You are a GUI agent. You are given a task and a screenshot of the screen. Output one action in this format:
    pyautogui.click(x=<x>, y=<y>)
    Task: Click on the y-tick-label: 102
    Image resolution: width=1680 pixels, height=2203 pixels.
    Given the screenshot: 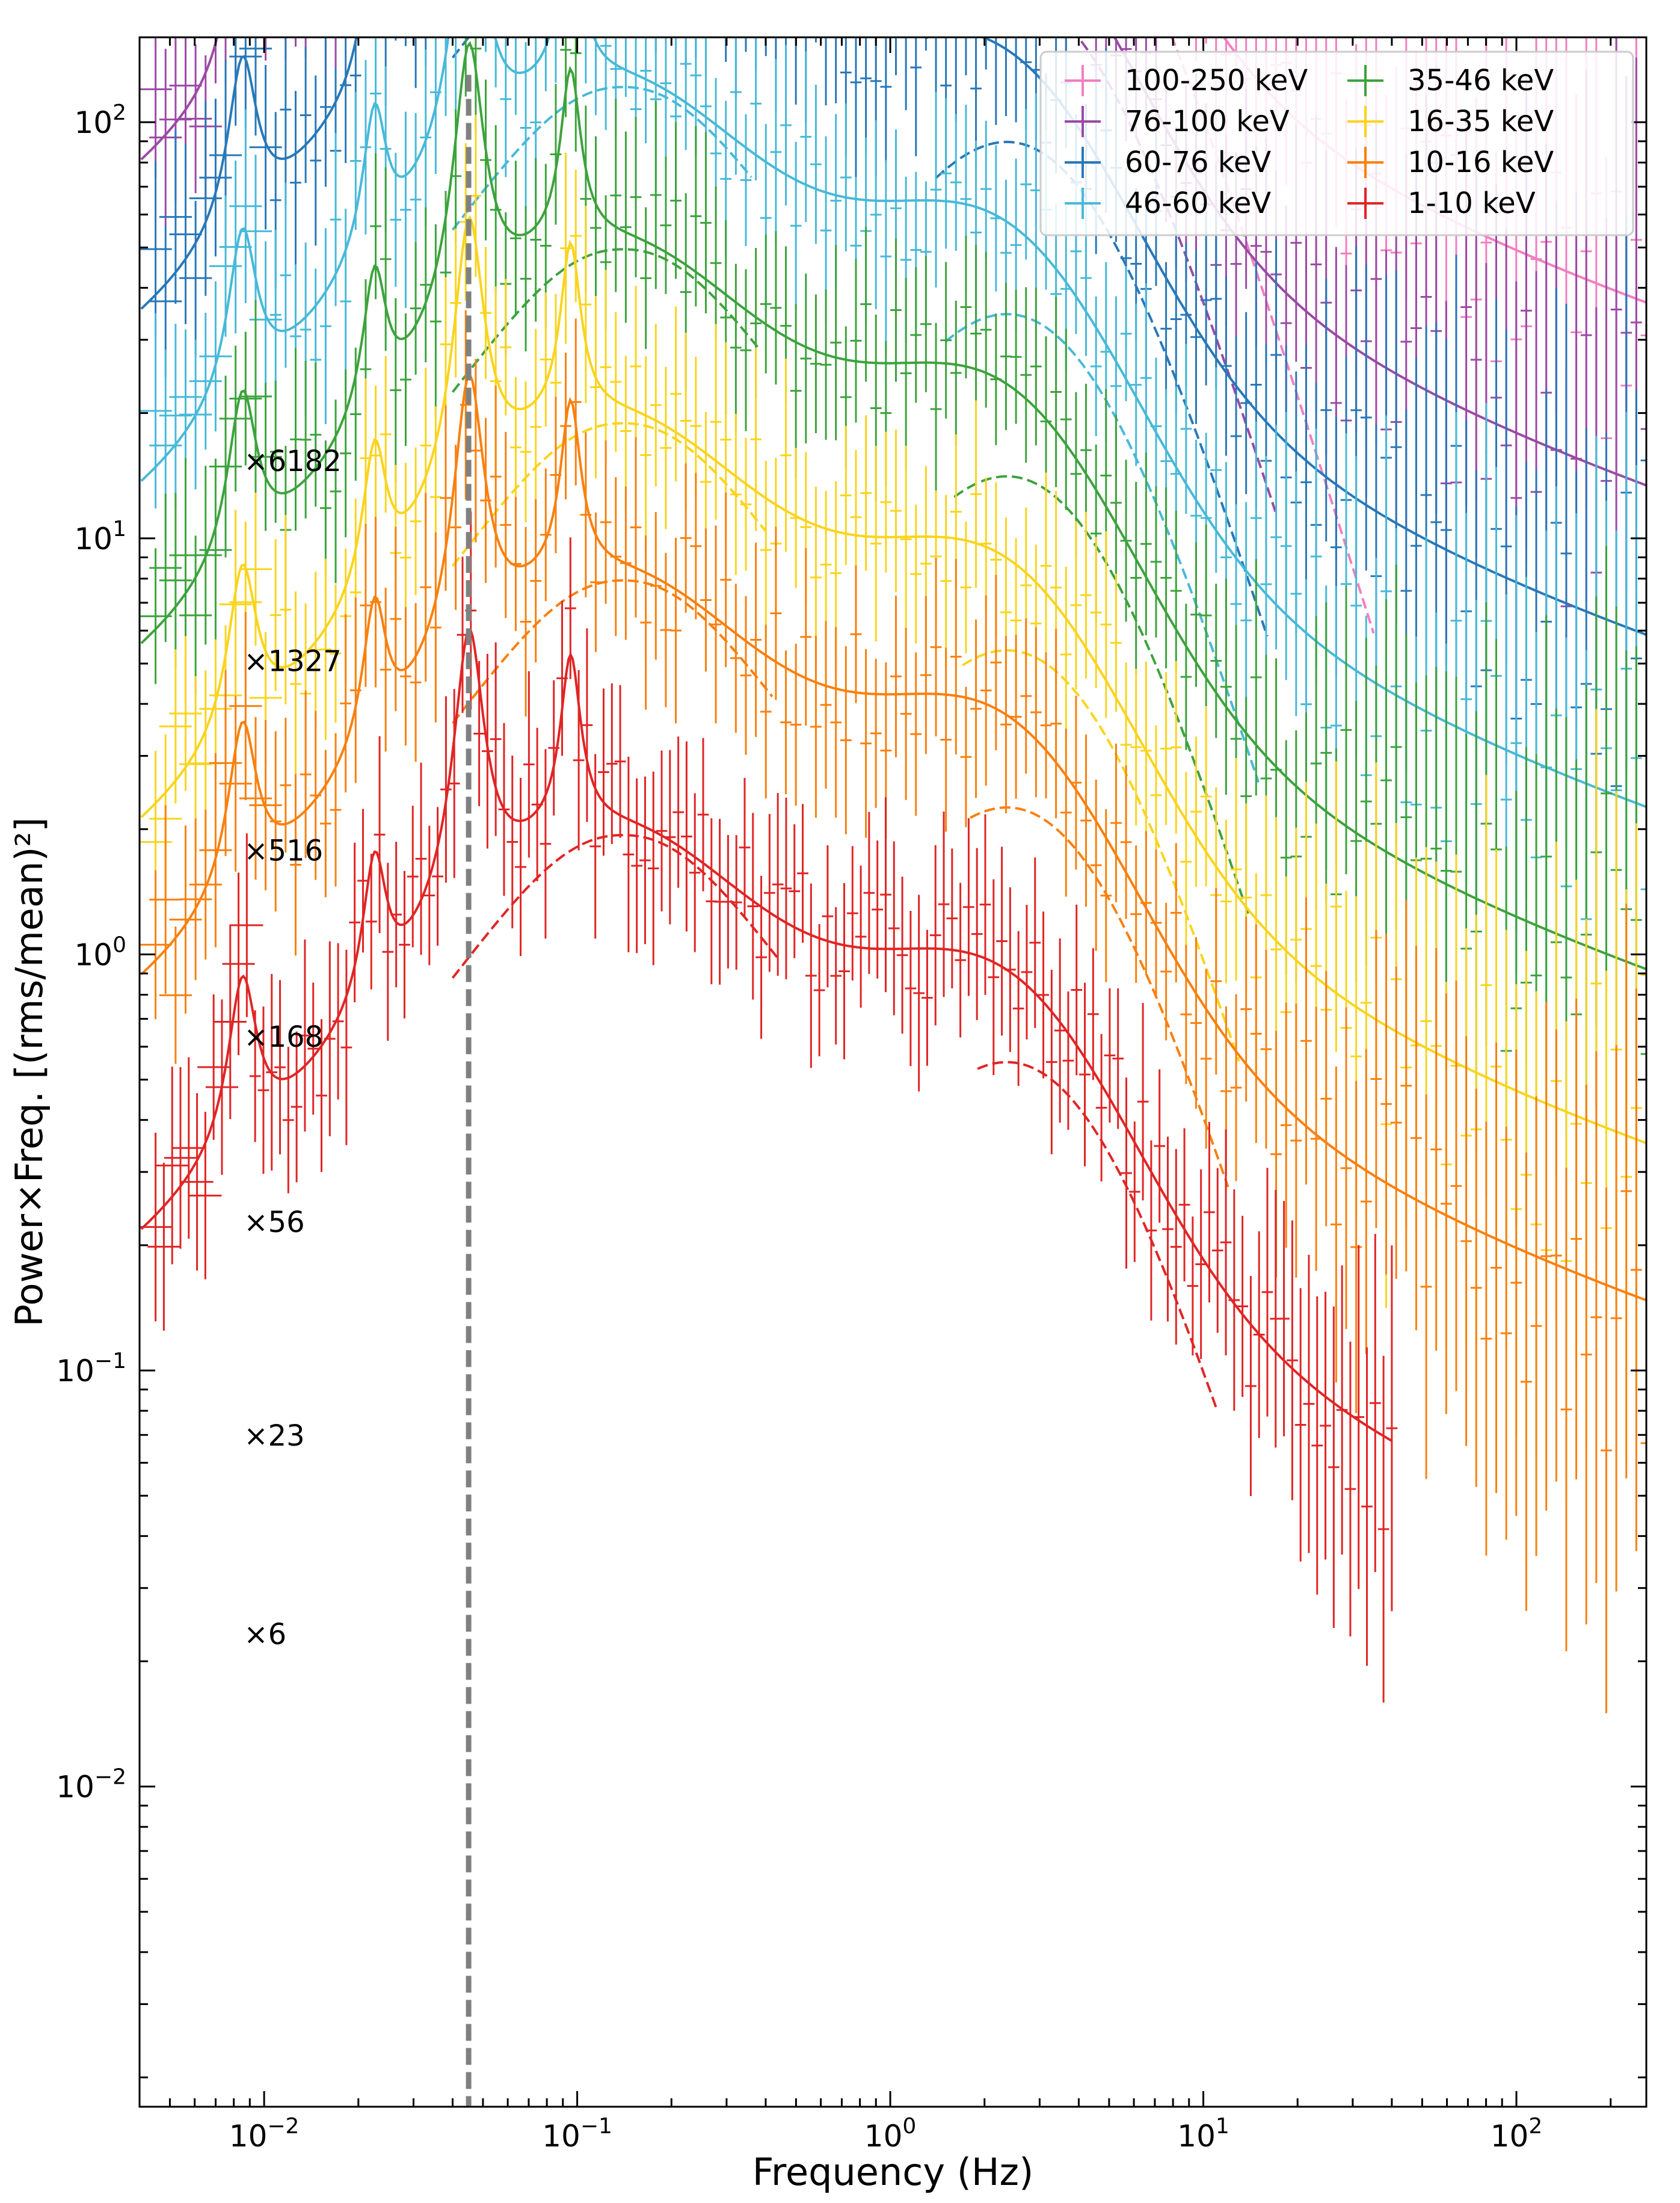 What is the action you would take?
    pyautogui.click(x=100, y=120)
    